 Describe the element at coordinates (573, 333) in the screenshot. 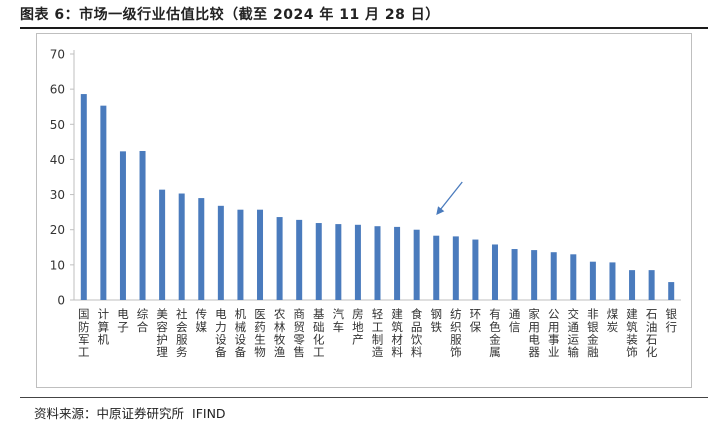

I see `x-category-label: 交通运输` at that location.